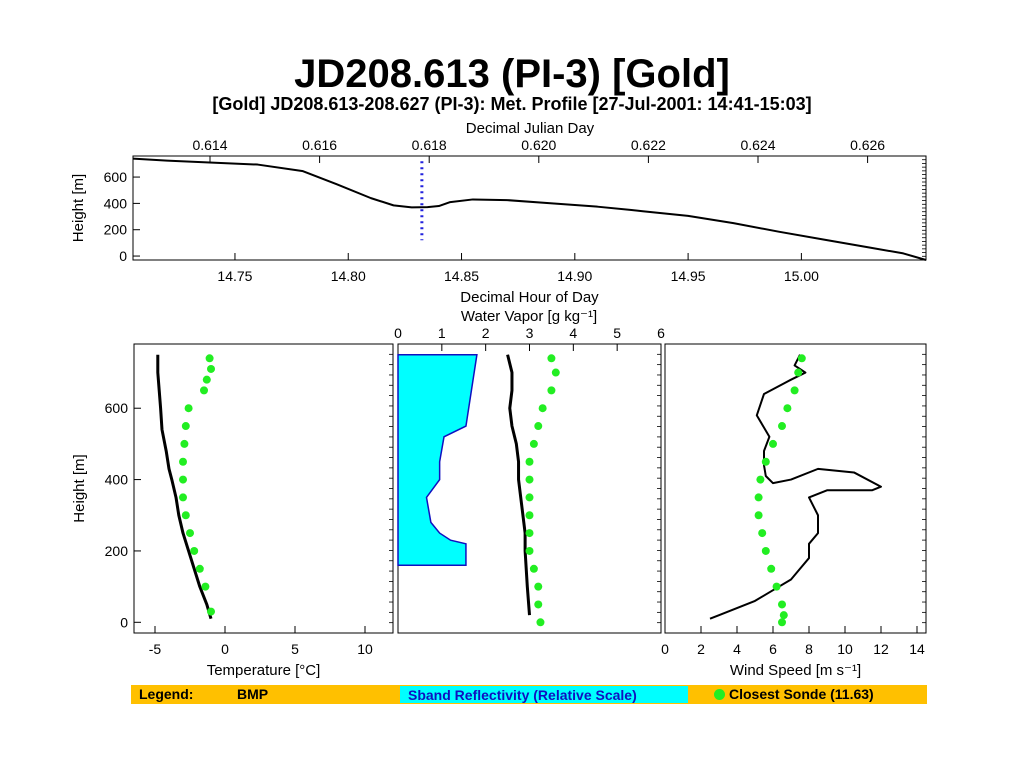  What do you see at coordinates (429, 145) in the screenshot?
I see `x2-tick-label: 0.618` at bounding box center [429, 145].